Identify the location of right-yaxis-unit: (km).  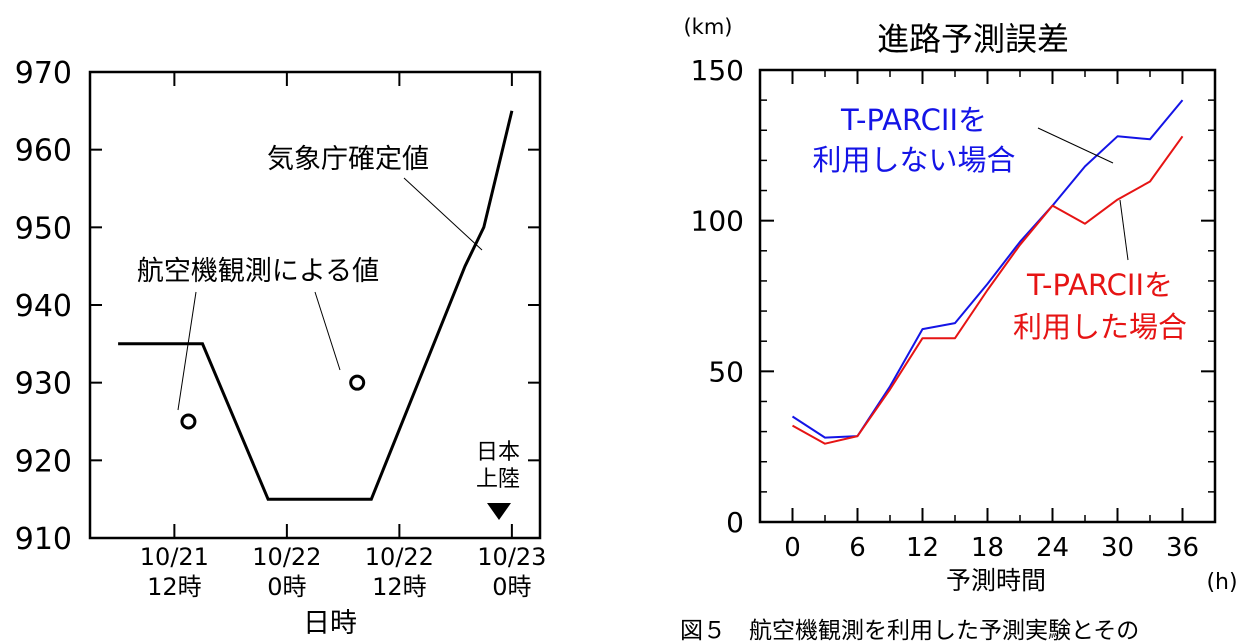
(707, 27).